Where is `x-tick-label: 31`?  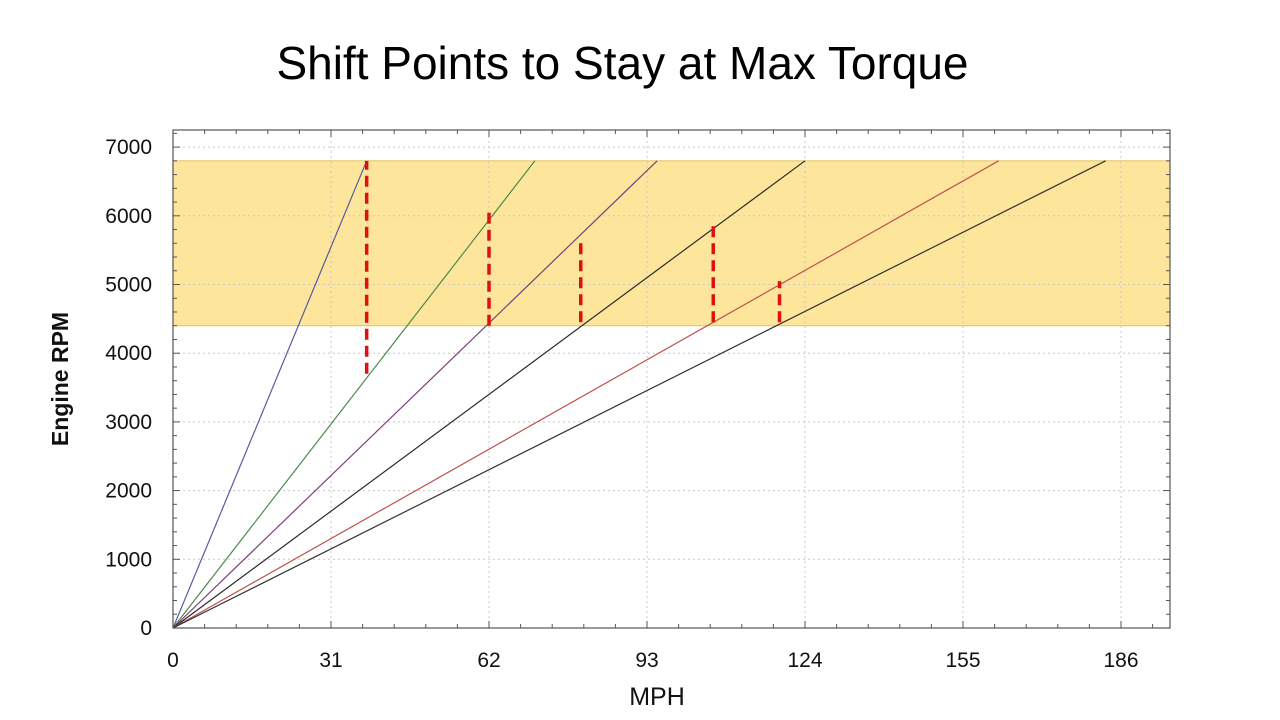
x-tick-label: 31 is located at coordinates (330, 660).